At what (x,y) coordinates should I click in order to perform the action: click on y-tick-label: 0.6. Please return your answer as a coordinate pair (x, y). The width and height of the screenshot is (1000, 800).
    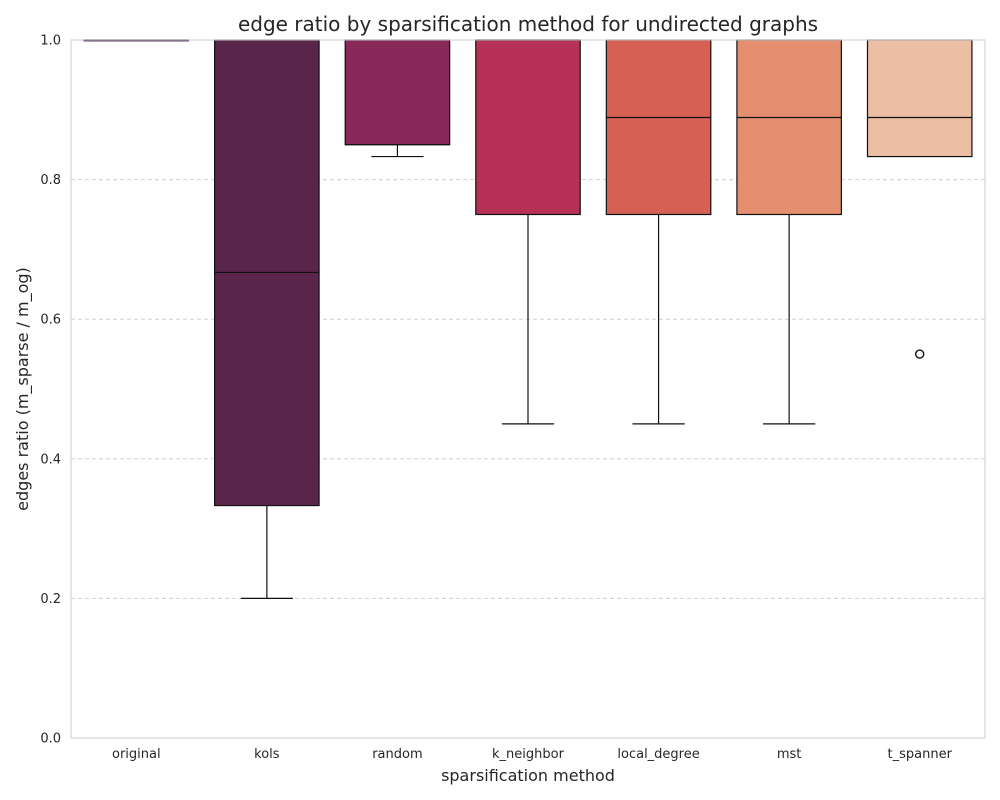
    Looking at the image, I should click on (50, 320).